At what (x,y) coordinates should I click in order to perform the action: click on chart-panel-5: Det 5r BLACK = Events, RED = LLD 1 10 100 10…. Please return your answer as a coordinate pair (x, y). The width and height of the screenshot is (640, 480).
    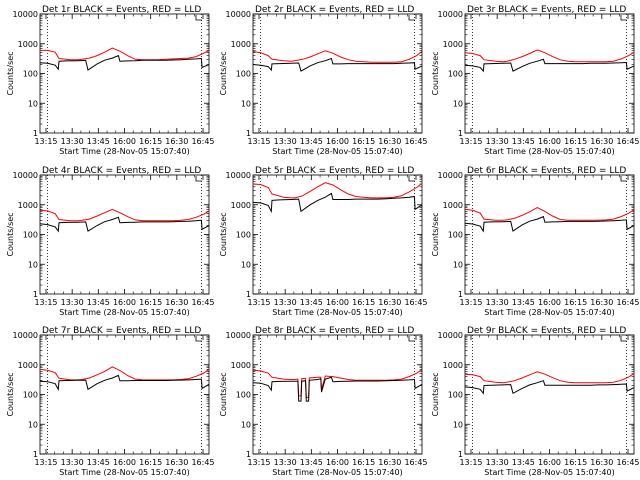
    Looking at the image, I should click on (323, 241).